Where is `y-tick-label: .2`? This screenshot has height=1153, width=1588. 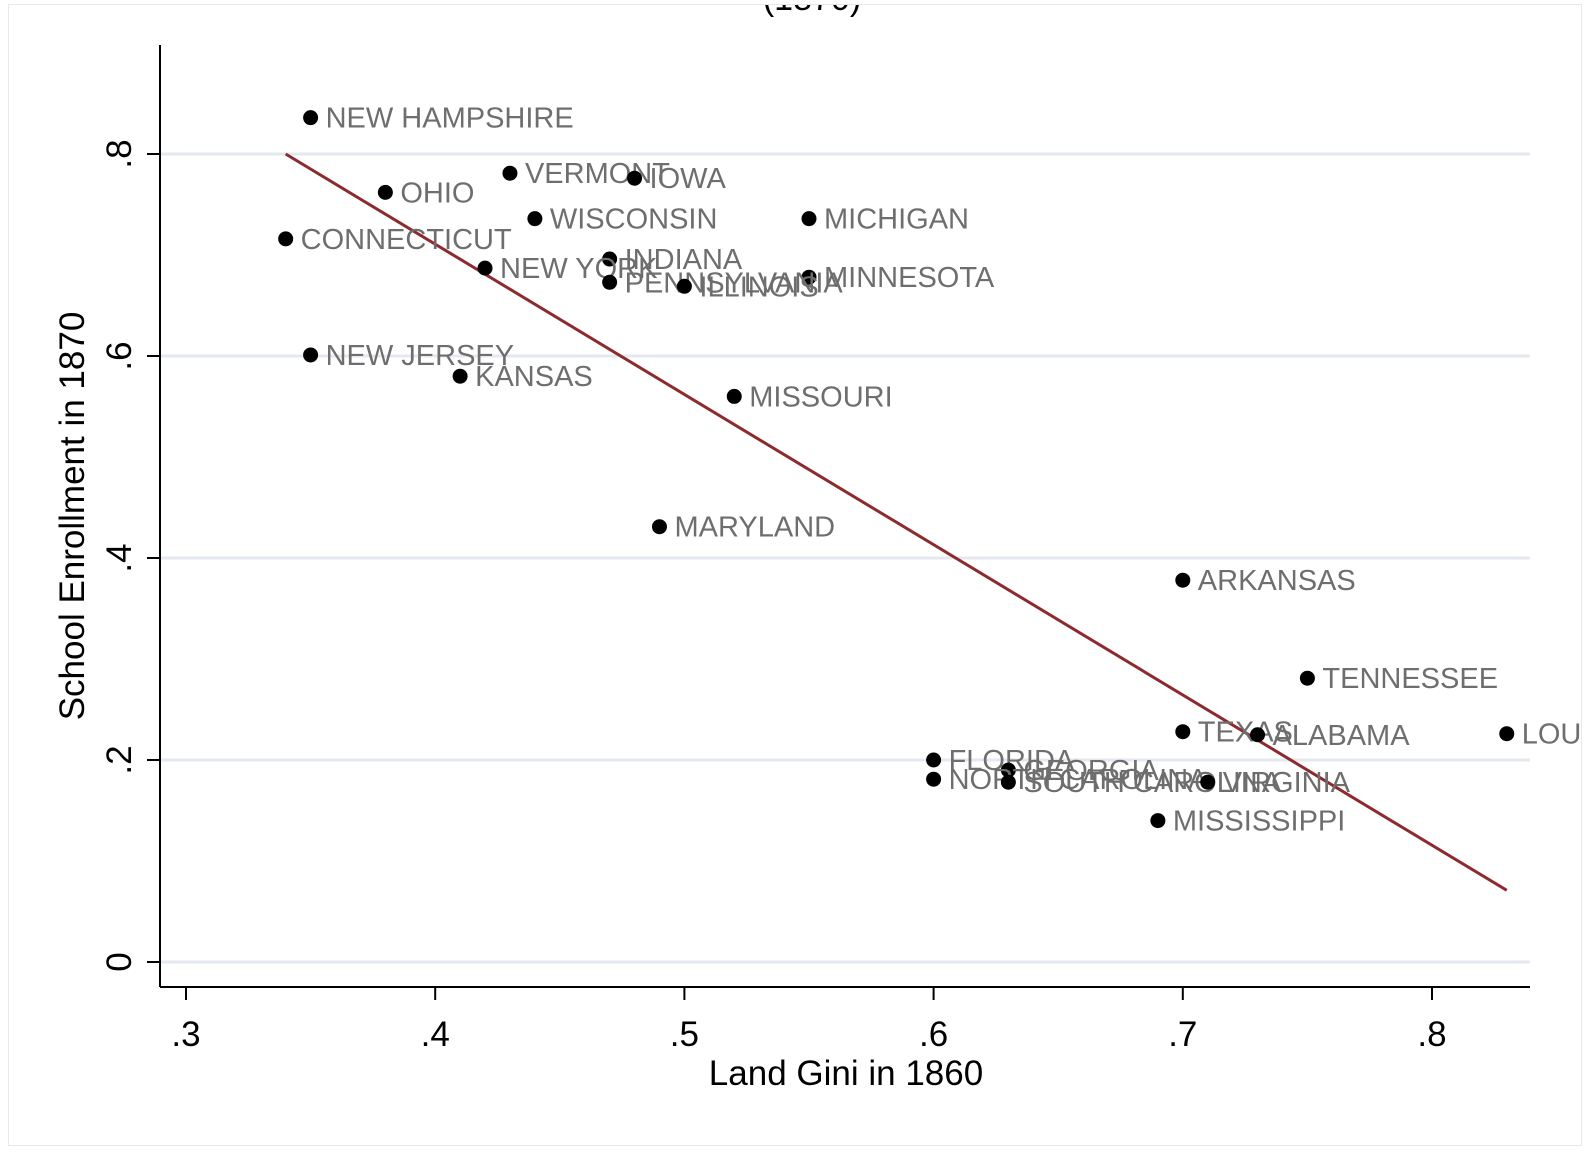 y-tick-label: .2 is located at coordinates (119, 759).